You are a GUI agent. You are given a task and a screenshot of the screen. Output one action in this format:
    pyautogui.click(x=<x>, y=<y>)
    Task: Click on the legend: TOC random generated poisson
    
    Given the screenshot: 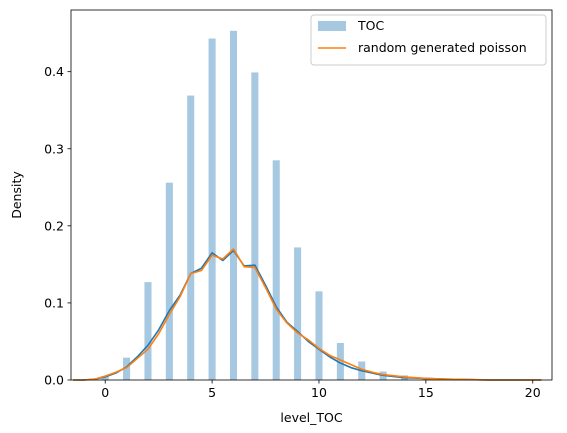 What is the action you would take?
    pyautogui.click(x=428, y=40)
    